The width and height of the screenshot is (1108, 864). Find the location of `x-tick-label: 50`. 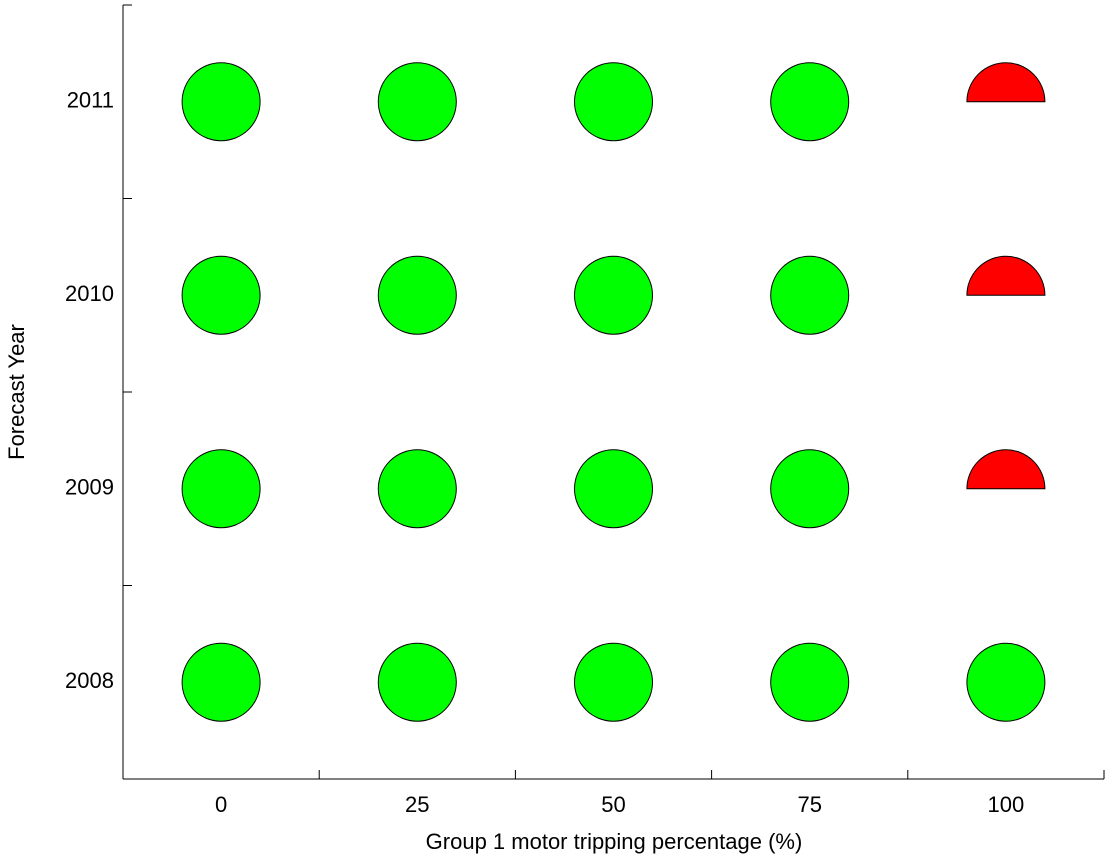

x-tick-label: 50 is located at coordinates (613, 804).